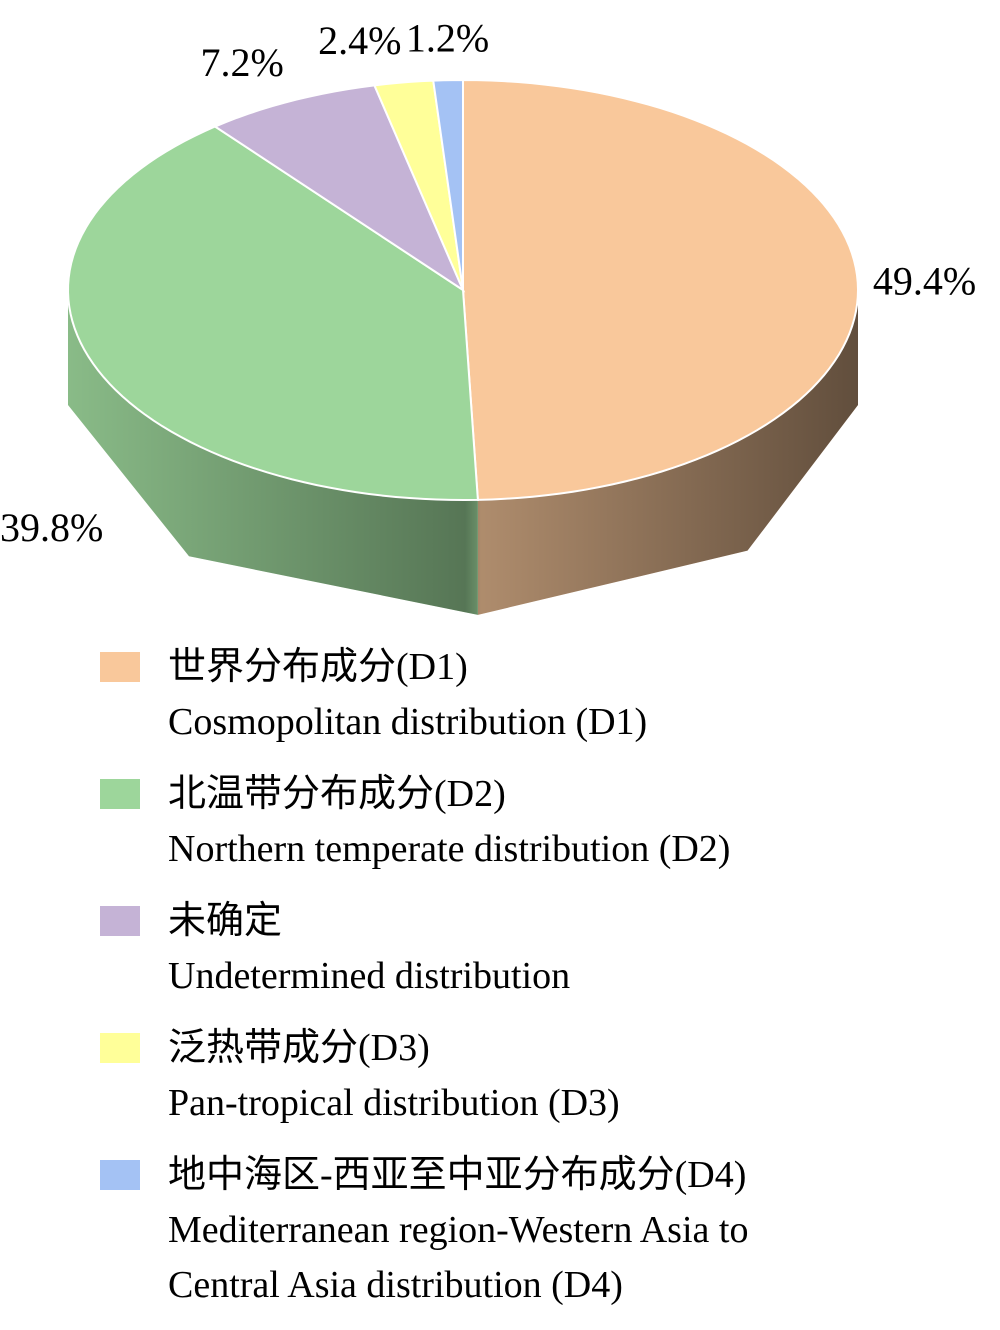 This screenshot has width=1000, height=1330. What do you see at coordinates (369, 976) in the screenshot?
I see `legend-label-en: Undetermined distribution` at bounding box center [369, 976].